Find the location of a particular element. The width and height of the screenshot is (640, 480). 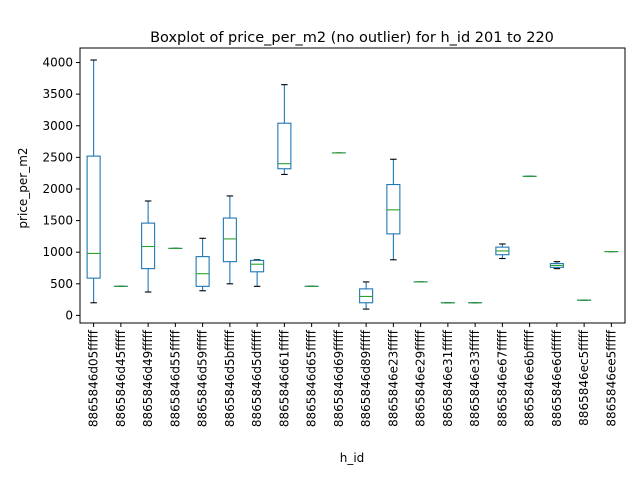

x-tick-label: 8865846d5bfffff is located at coordinates (230, 378).